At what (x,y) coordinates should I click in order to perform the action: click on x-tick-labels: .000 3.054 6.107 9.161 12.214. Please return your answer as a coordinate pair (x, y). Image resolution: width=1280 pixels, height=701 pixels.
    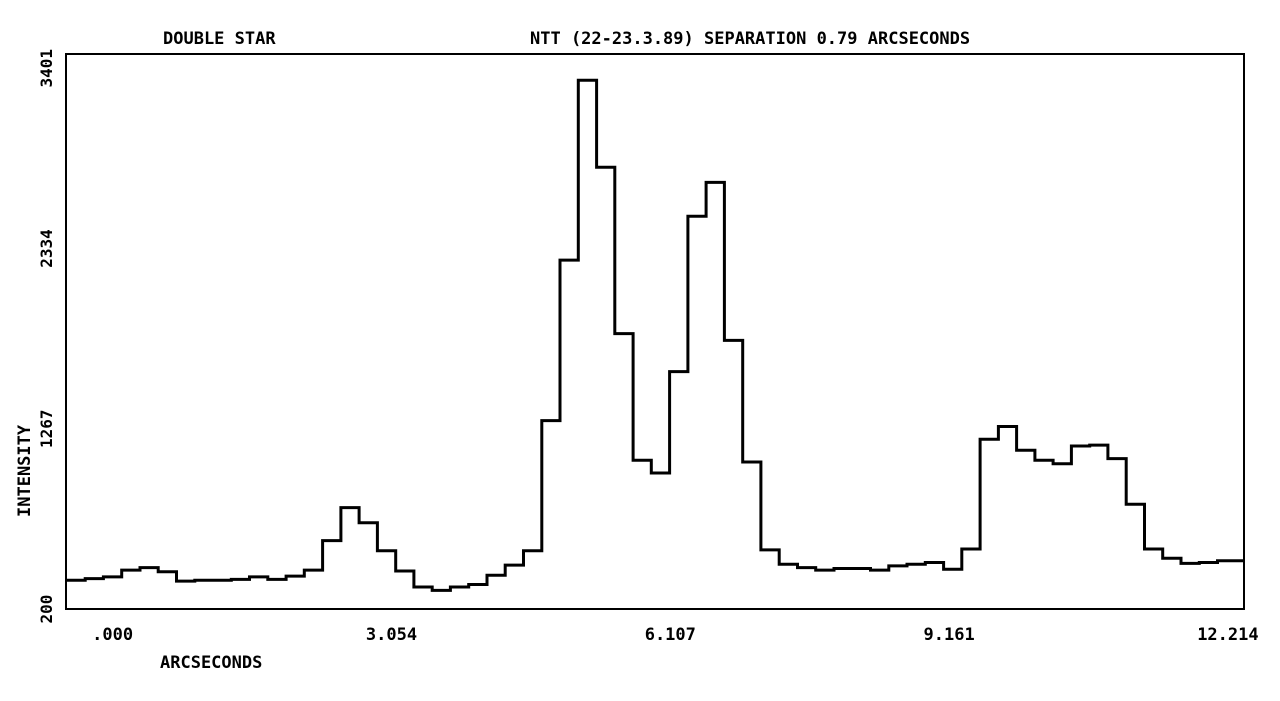
    Looking at the image, I should click on (675, 635).